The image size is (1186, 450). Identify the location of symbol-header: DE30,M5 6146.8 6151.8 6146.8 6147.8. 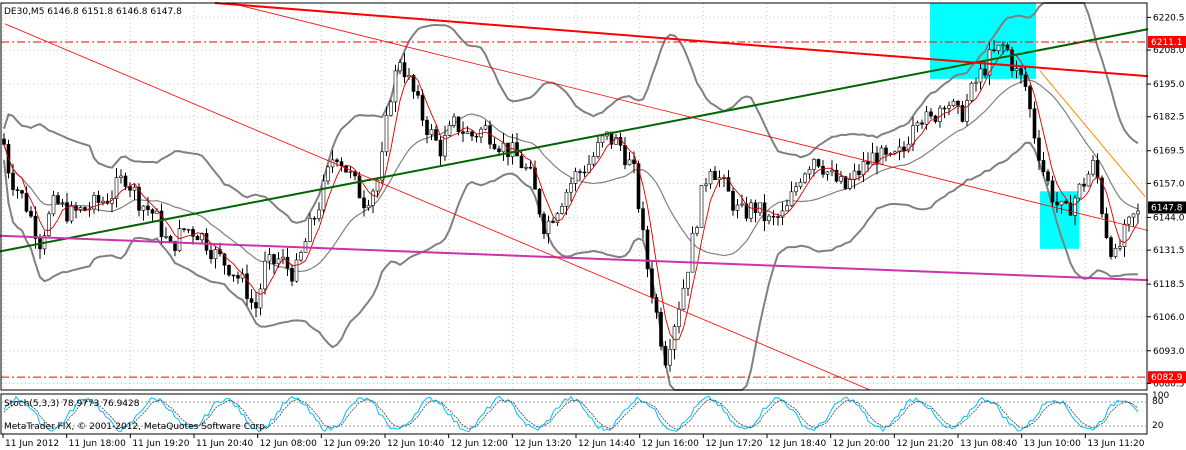
(93, 12).